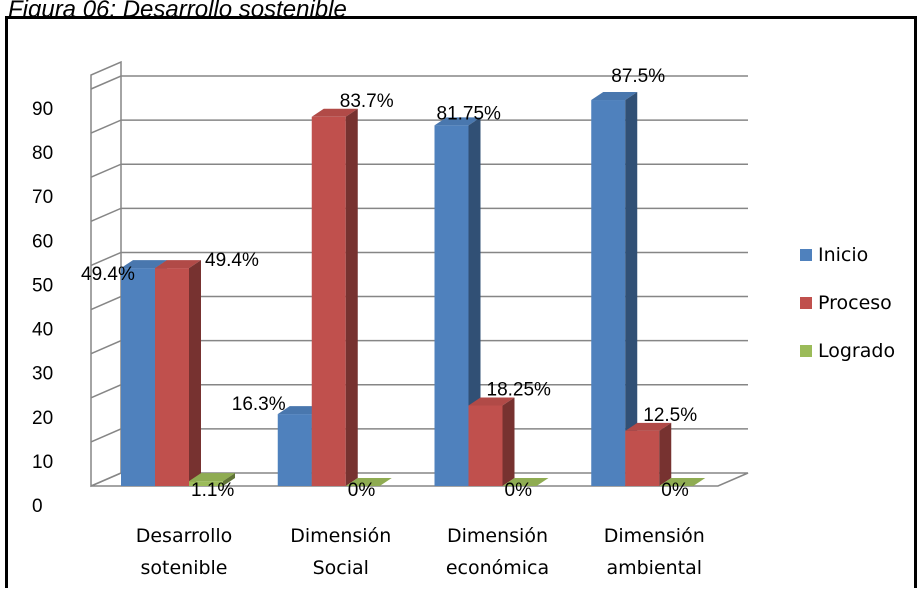 The height and width of the screenshot is (591, 924). I want to click on y-tick-label: 30, so click(42, 374).